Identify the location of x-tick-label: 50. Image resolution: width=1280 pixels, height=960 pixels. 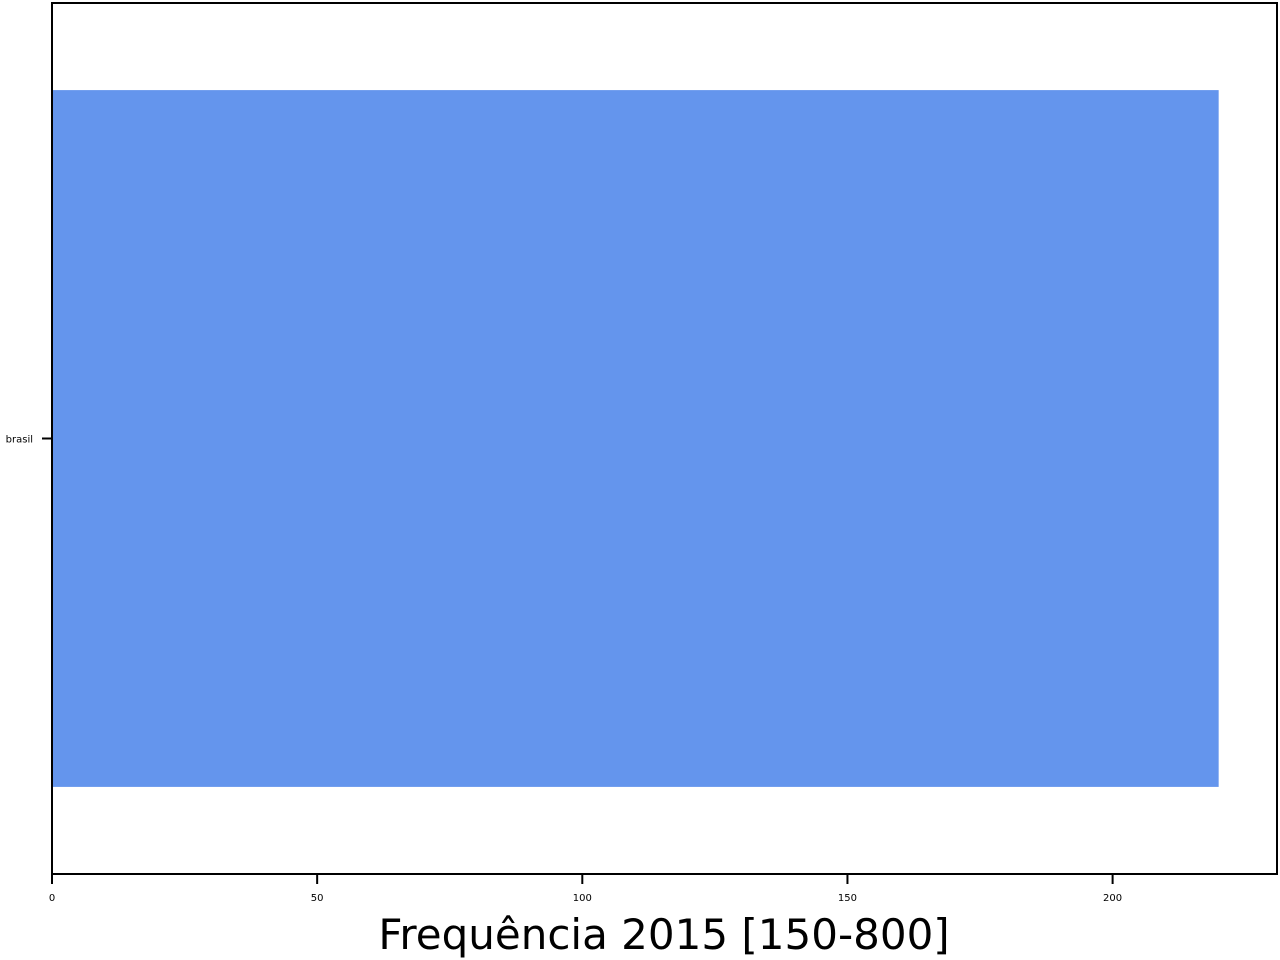
(317, 898).